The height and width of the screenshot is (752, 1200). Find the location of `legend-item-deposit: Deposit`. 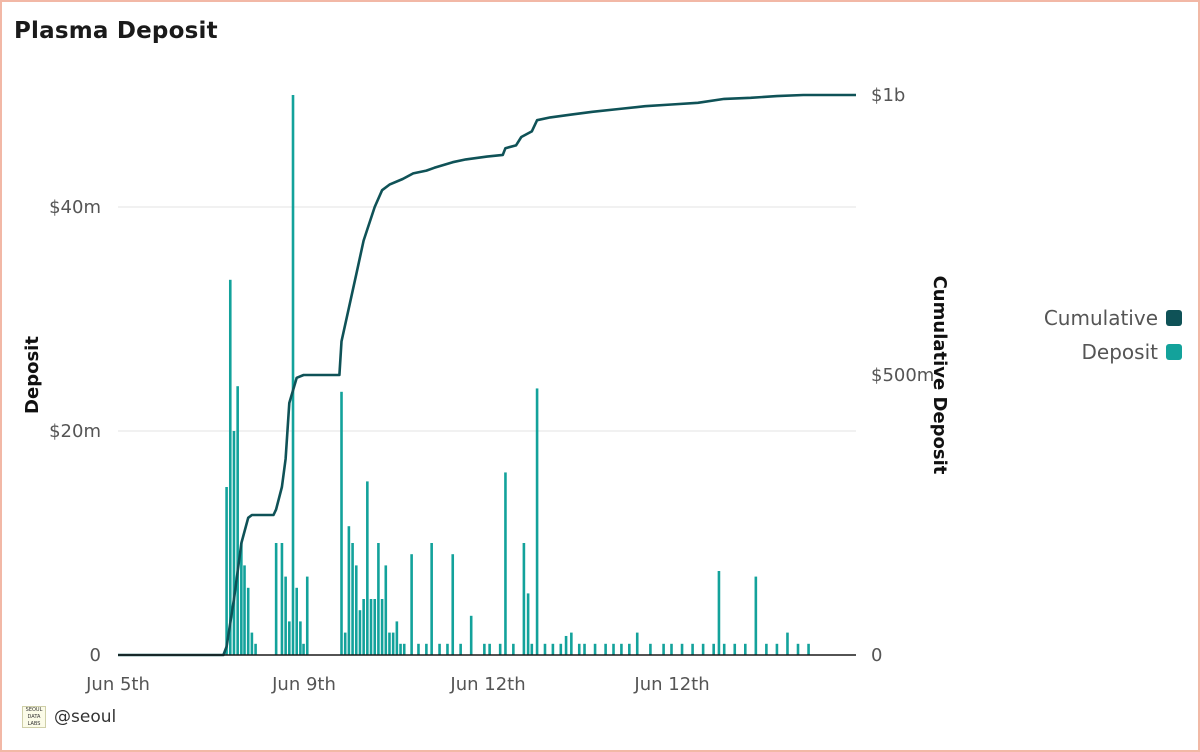

legend-item-deposit: Deposit is located at coordinates (1113, 352).